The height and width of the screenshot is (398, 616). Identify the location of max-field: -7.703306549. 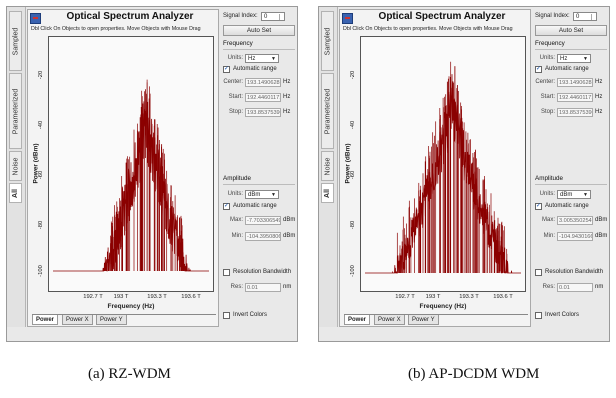
(263, 220).